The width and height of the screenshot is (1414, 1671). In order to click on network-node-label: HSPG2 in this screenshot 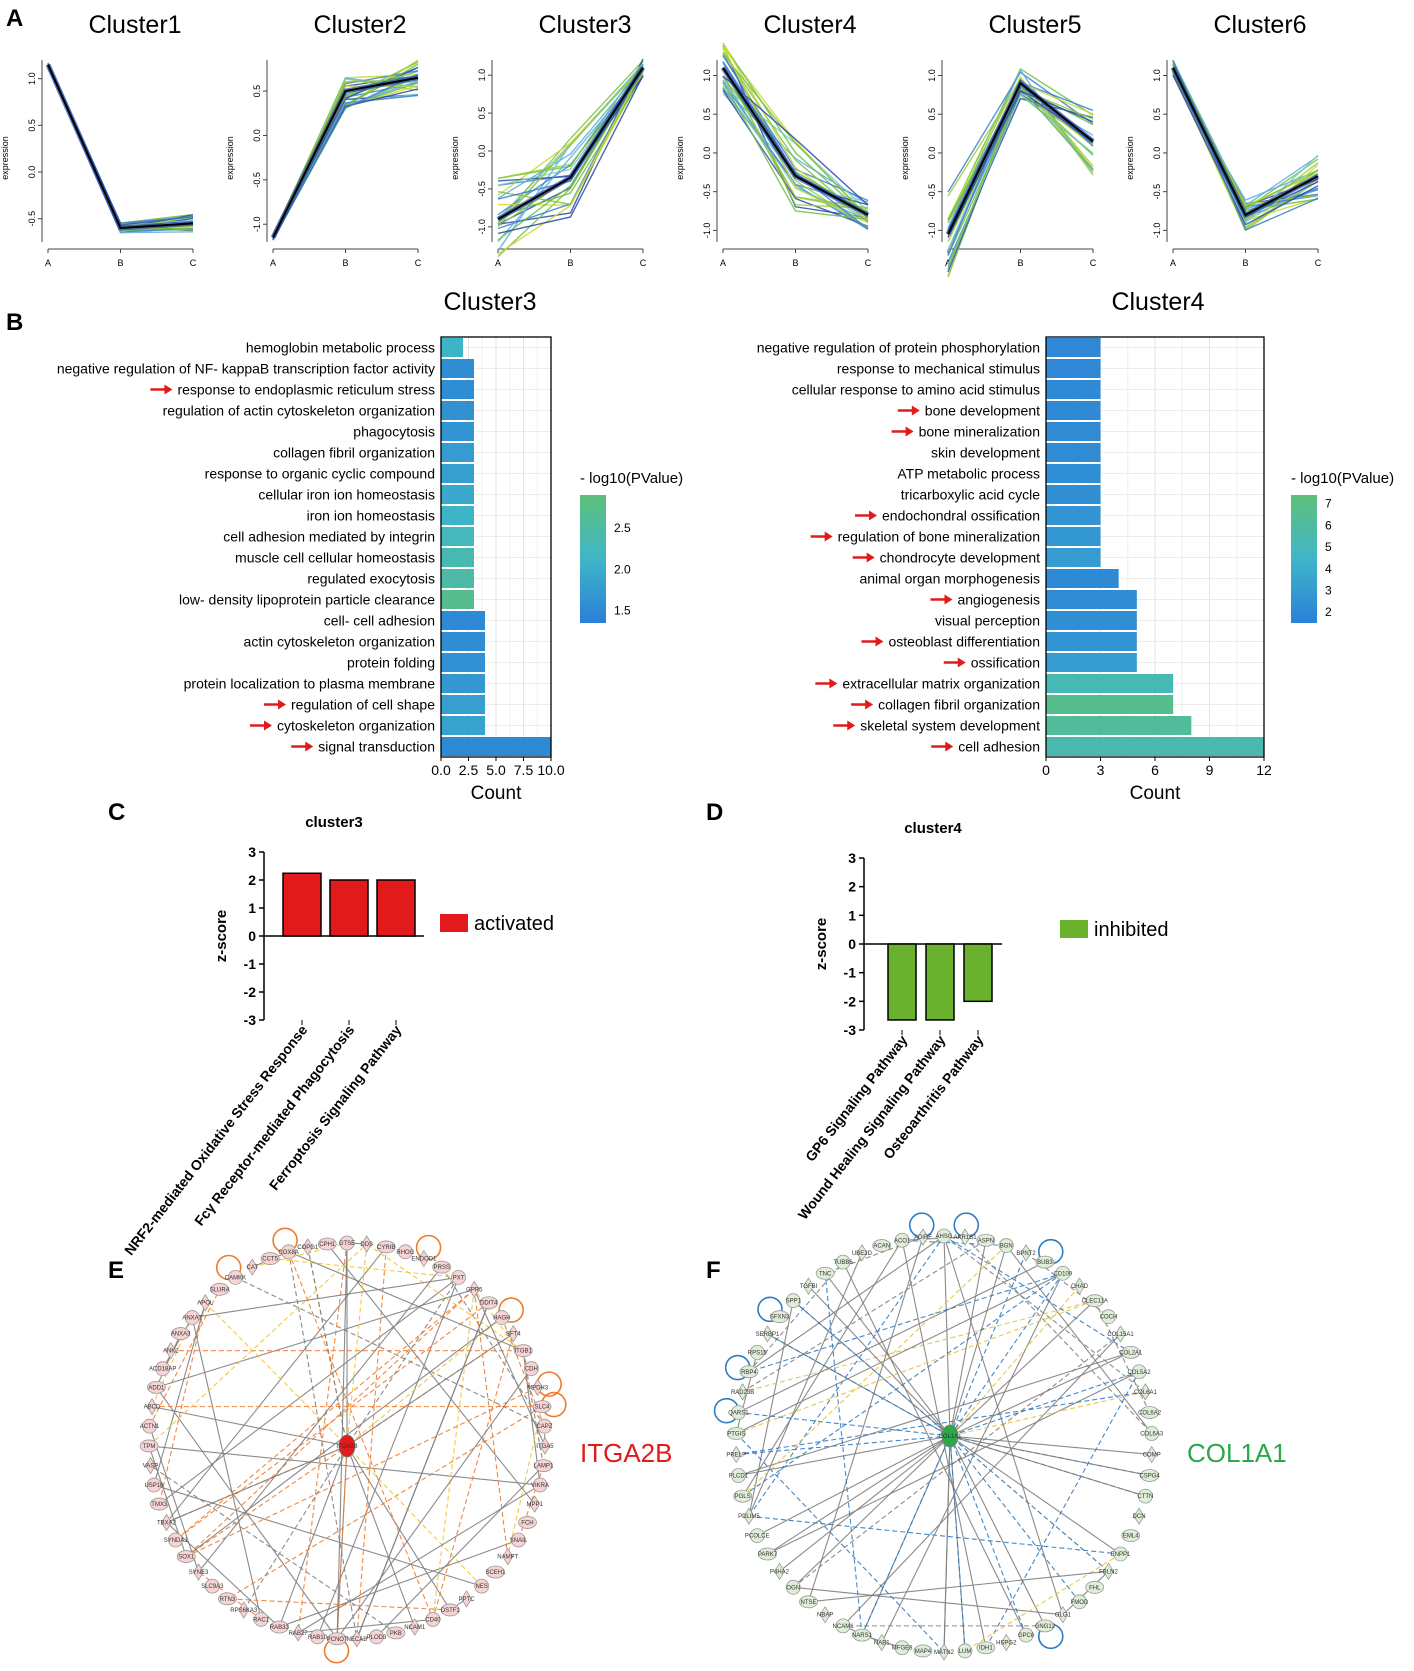, I will do `click(1006, 1643)`.